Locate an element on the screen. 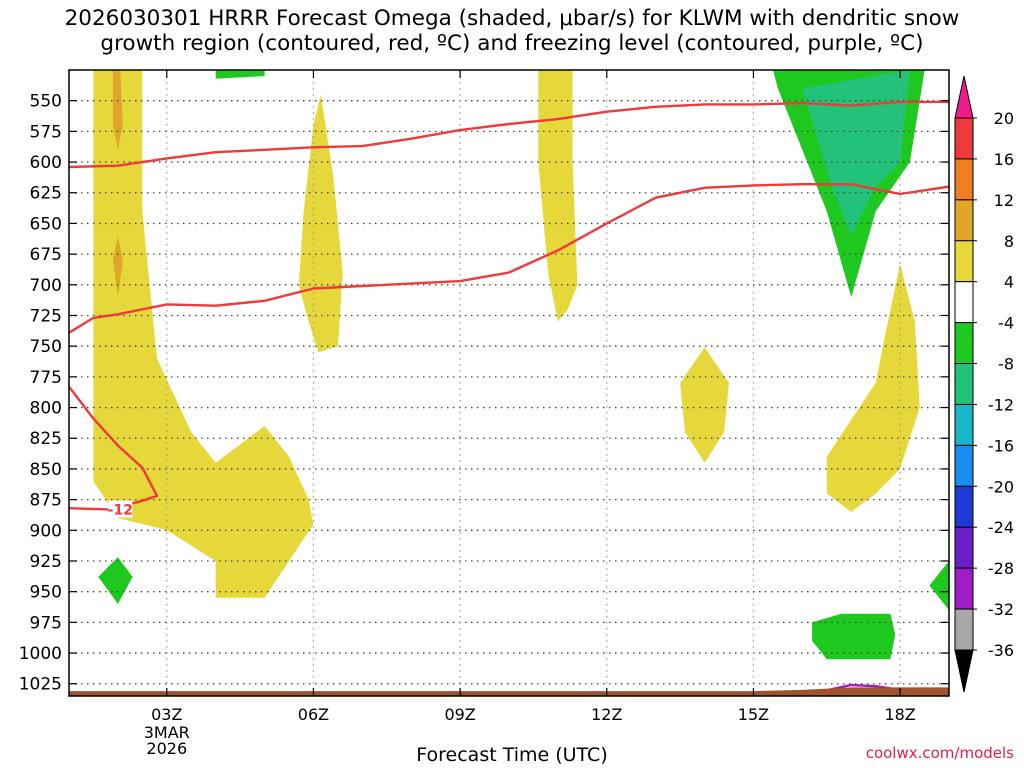 Image resolution: width=1024 pixels, height=768 pixels. colorbar-label: -28 is located at coordinates (1001, 568).